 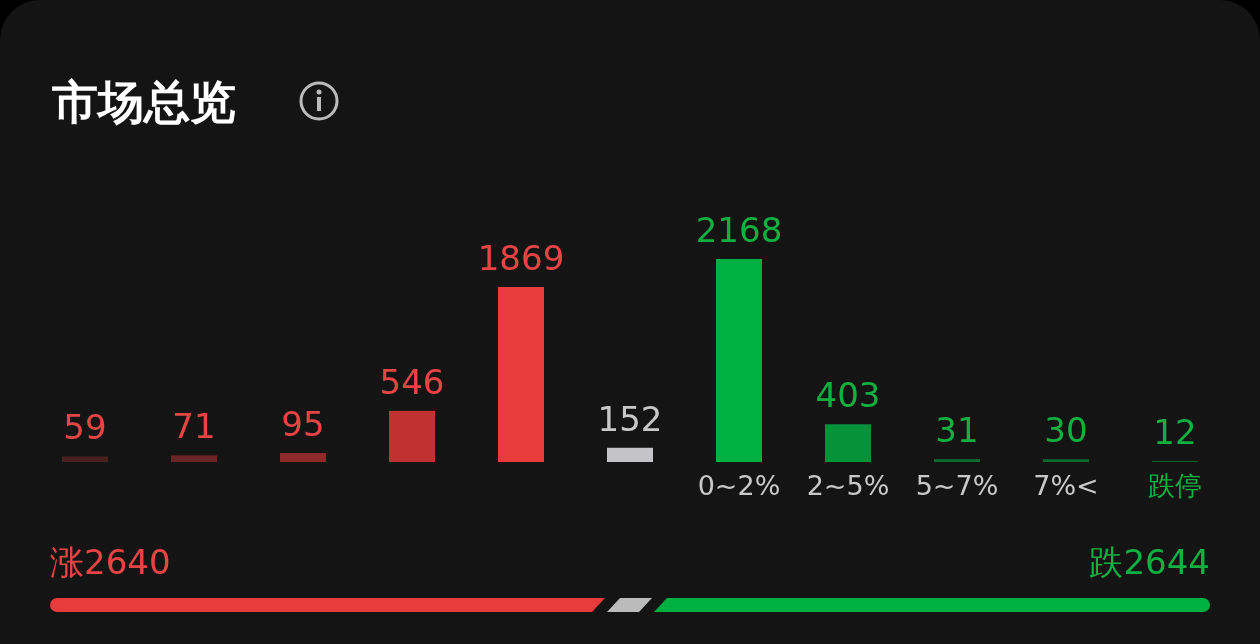 I want to click on data-label: 546, so click(x=412, y=381).